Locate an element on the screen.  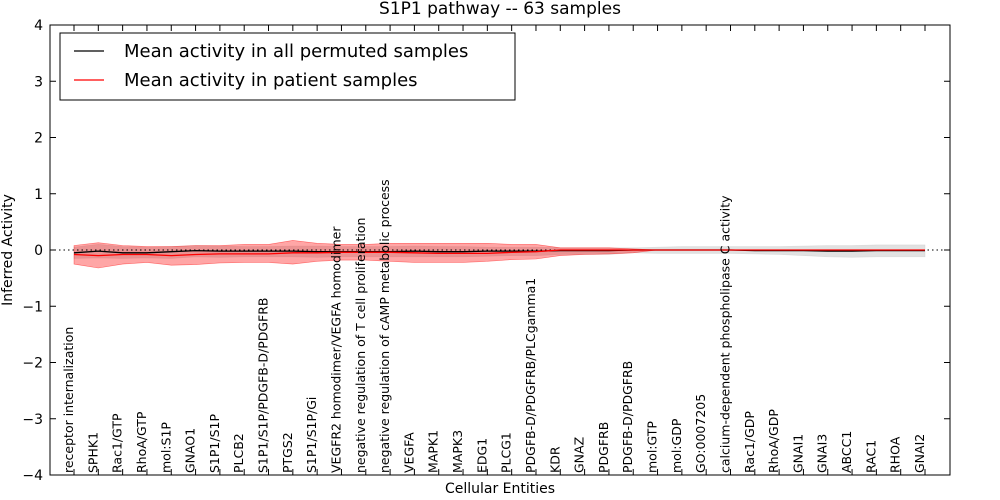
x-tick-label: mol:GTP is located at coordinates (652, 447).